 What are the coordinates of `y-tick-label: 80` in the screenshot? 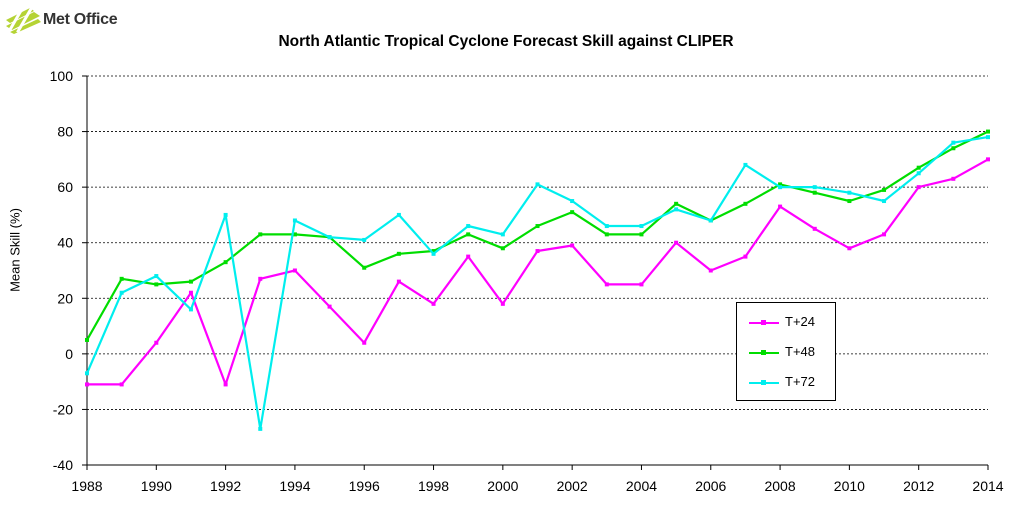 It's located at (65, 132).